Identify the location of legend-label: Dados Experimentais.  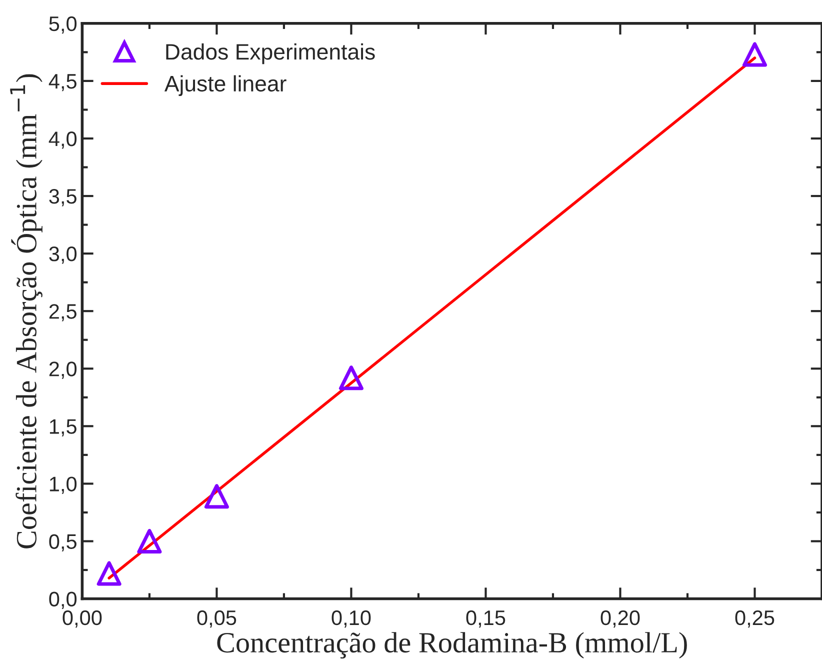
(270, 53).